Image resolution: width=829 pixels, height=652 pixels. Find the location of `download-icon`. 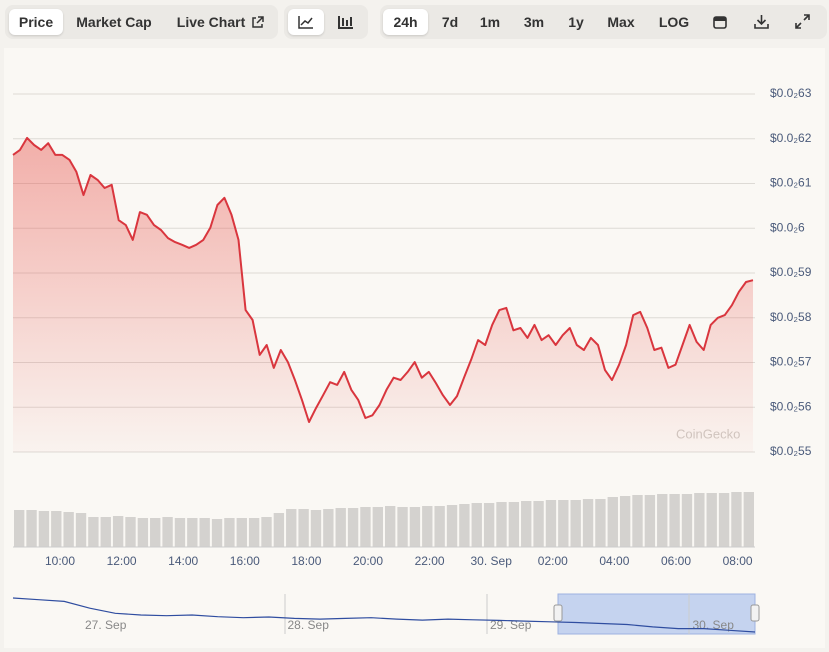

download-icon is located at coordinates (761, 21).